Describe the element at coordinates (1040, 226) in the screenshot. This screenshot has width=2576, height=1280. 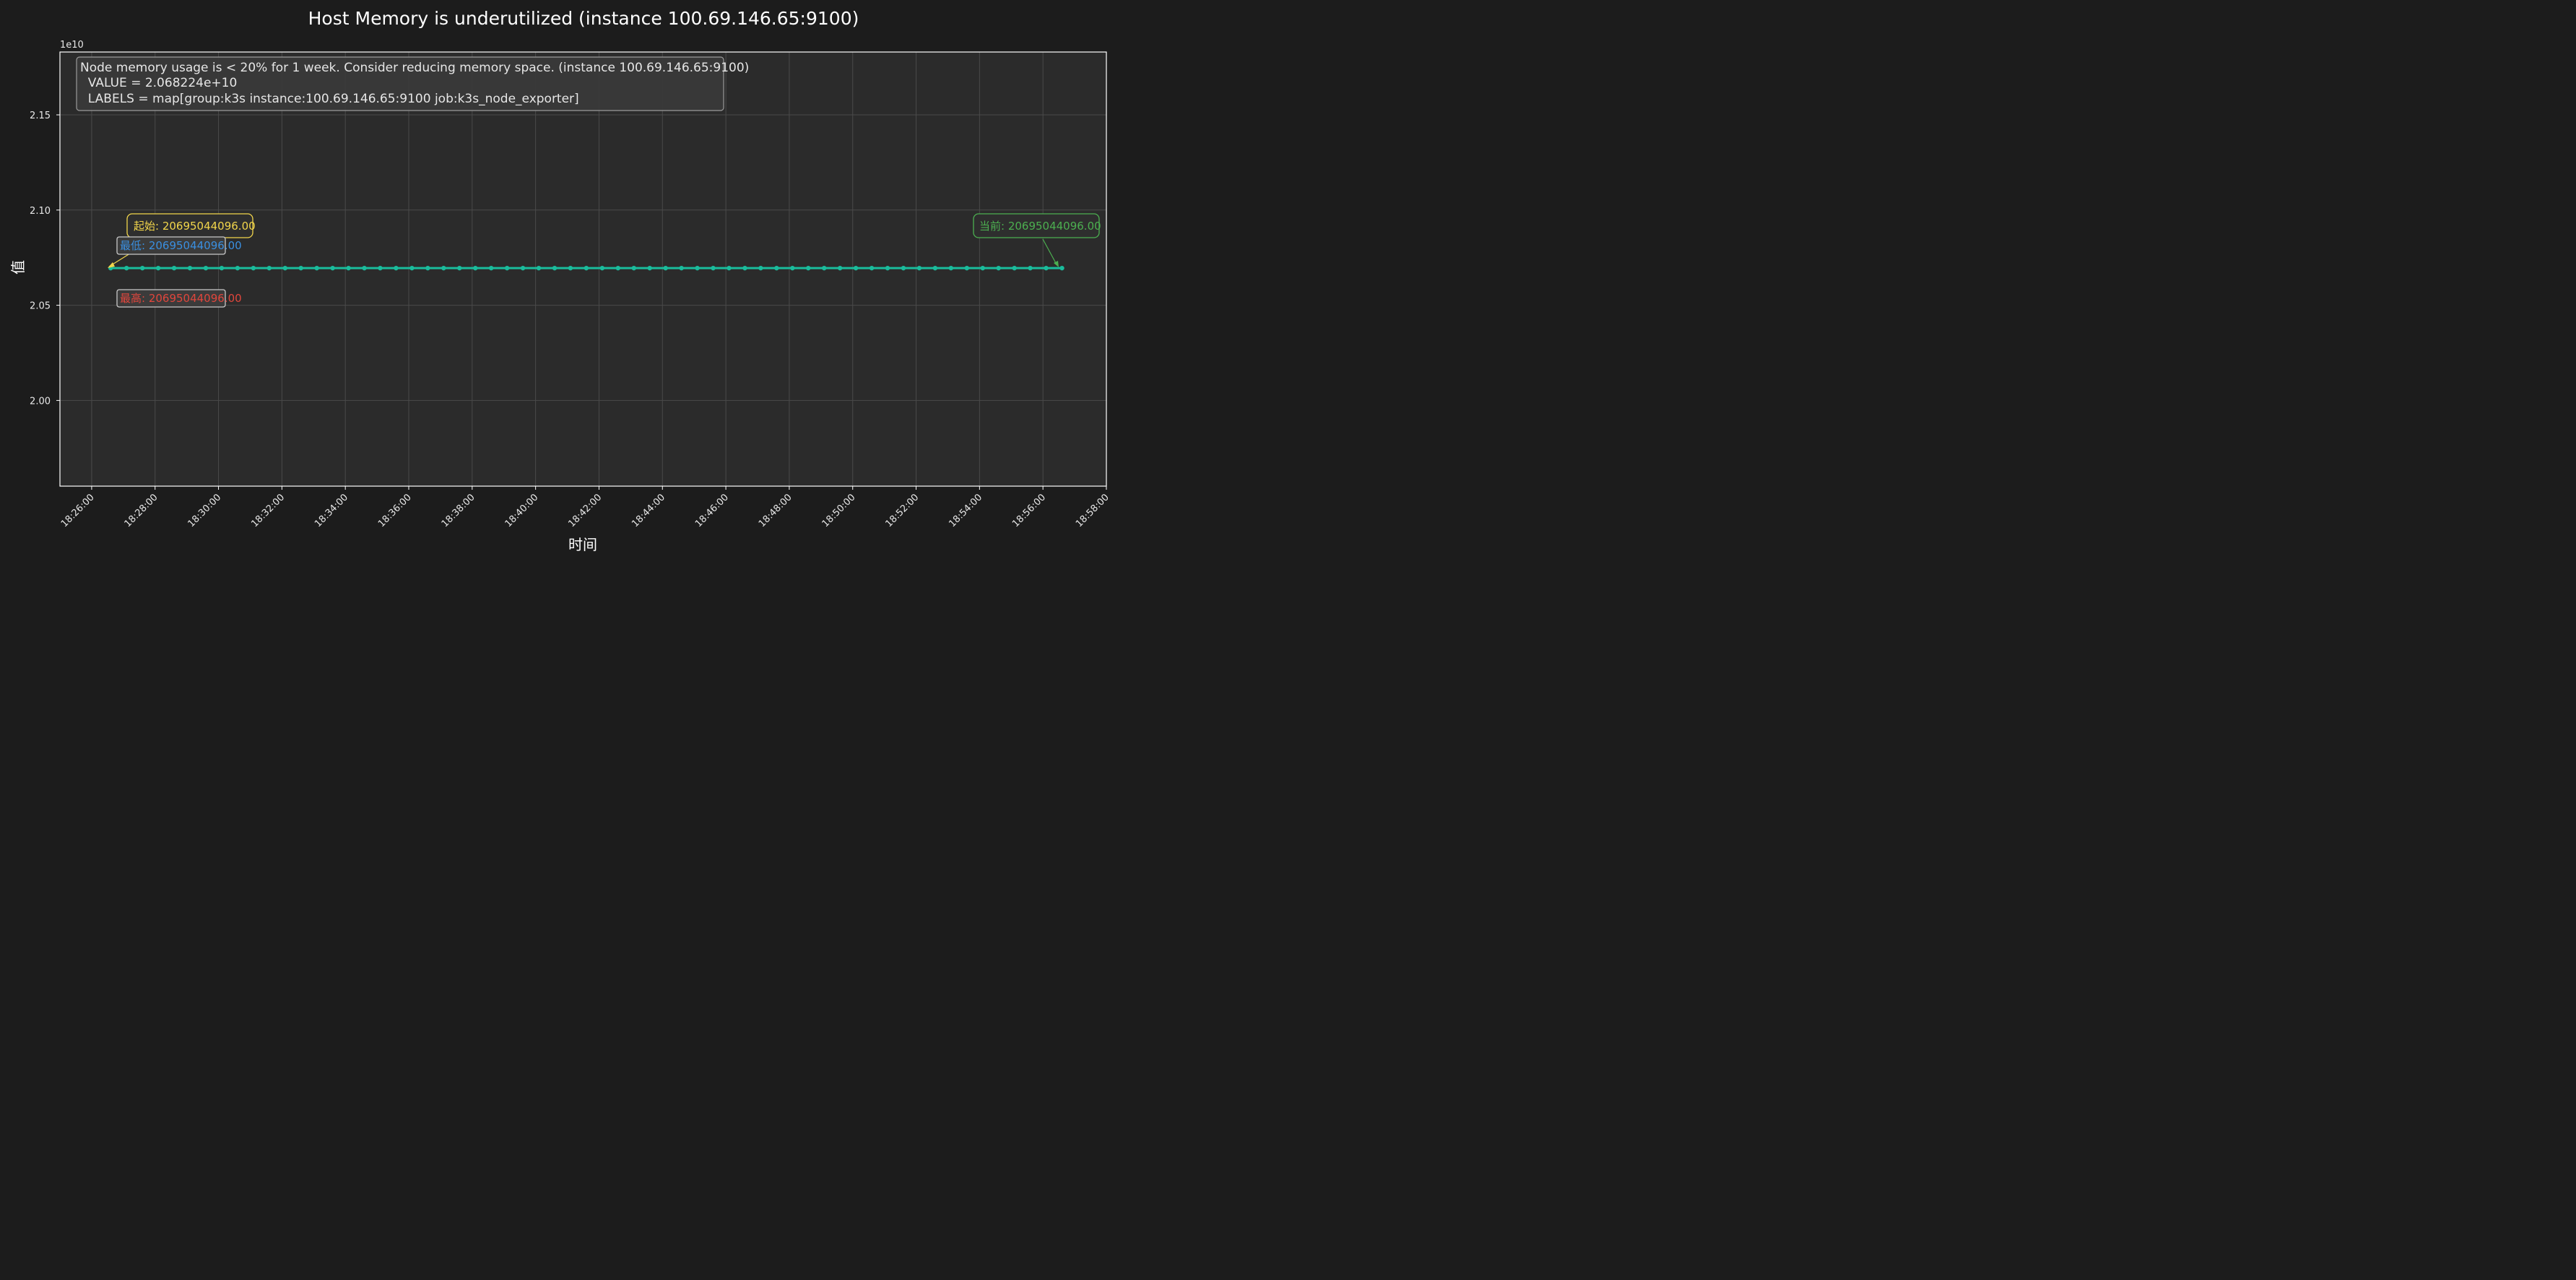
I see `annotation-current-label: 当前: 20695044096.00` at that location.